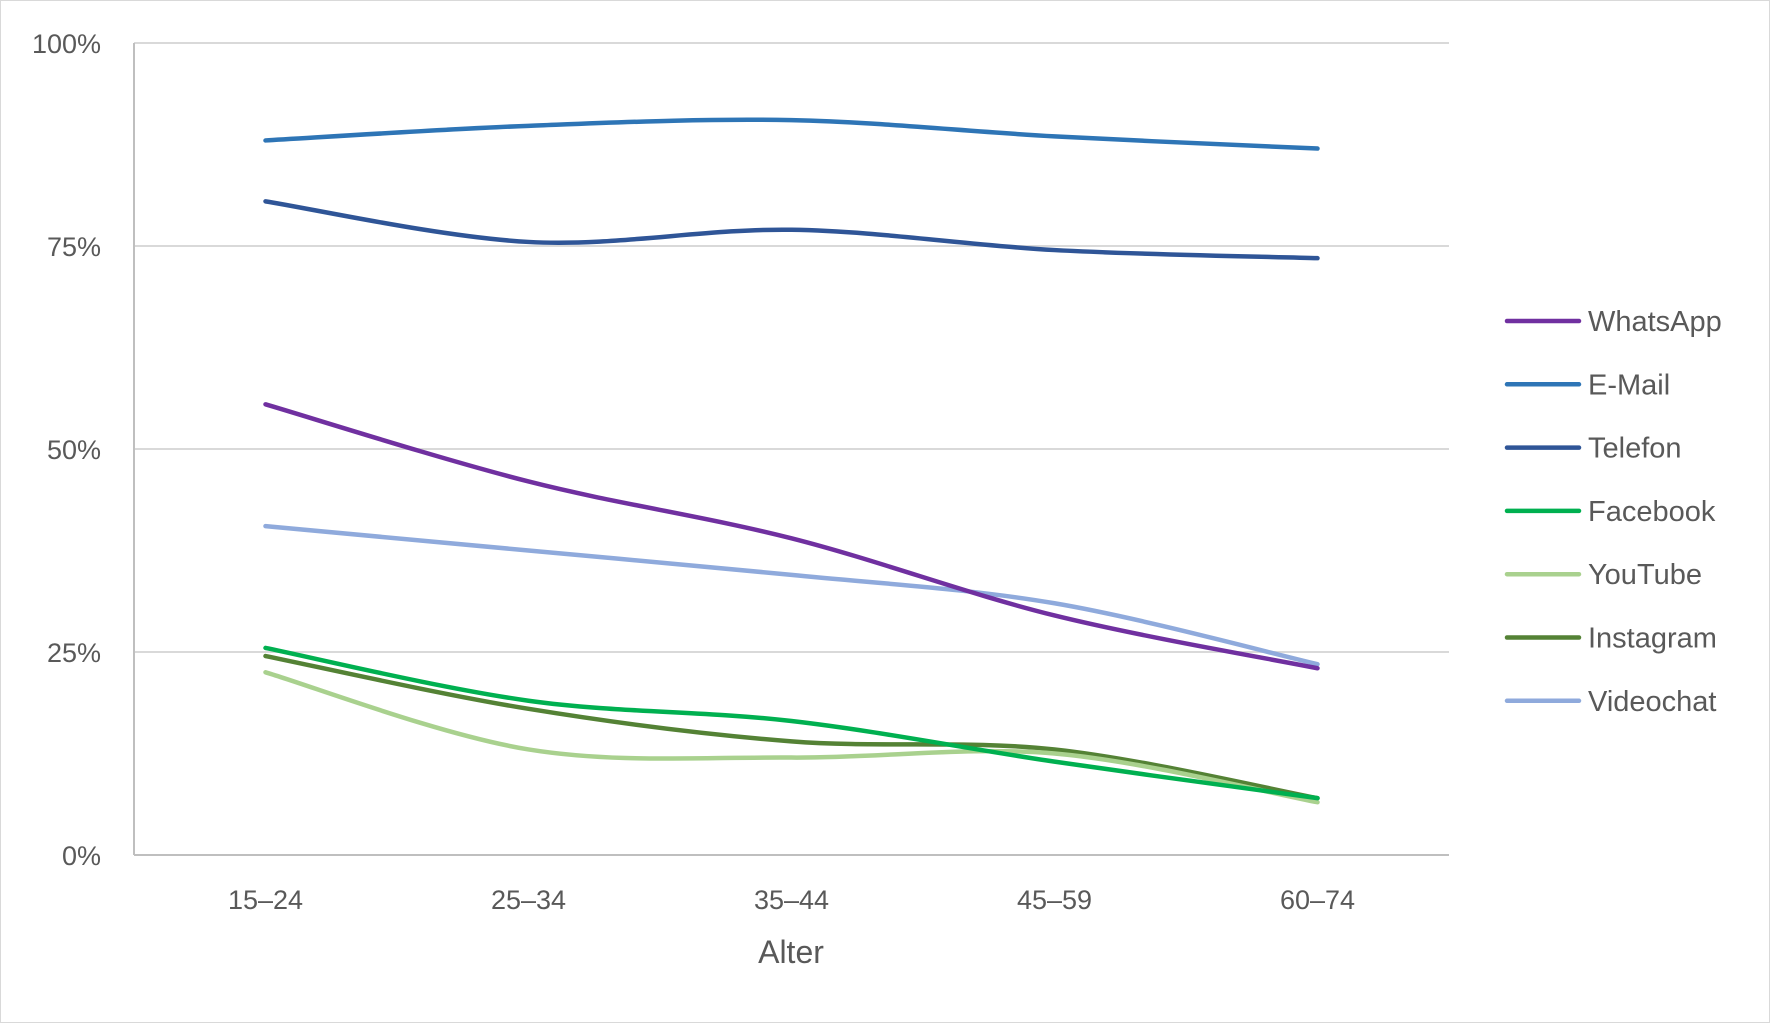 The width and height of the screenshot is (1770, 1024). Describe the element at coordinates (74, 450) in the screenshot. I see `y-tick-label: 50%` at that location.